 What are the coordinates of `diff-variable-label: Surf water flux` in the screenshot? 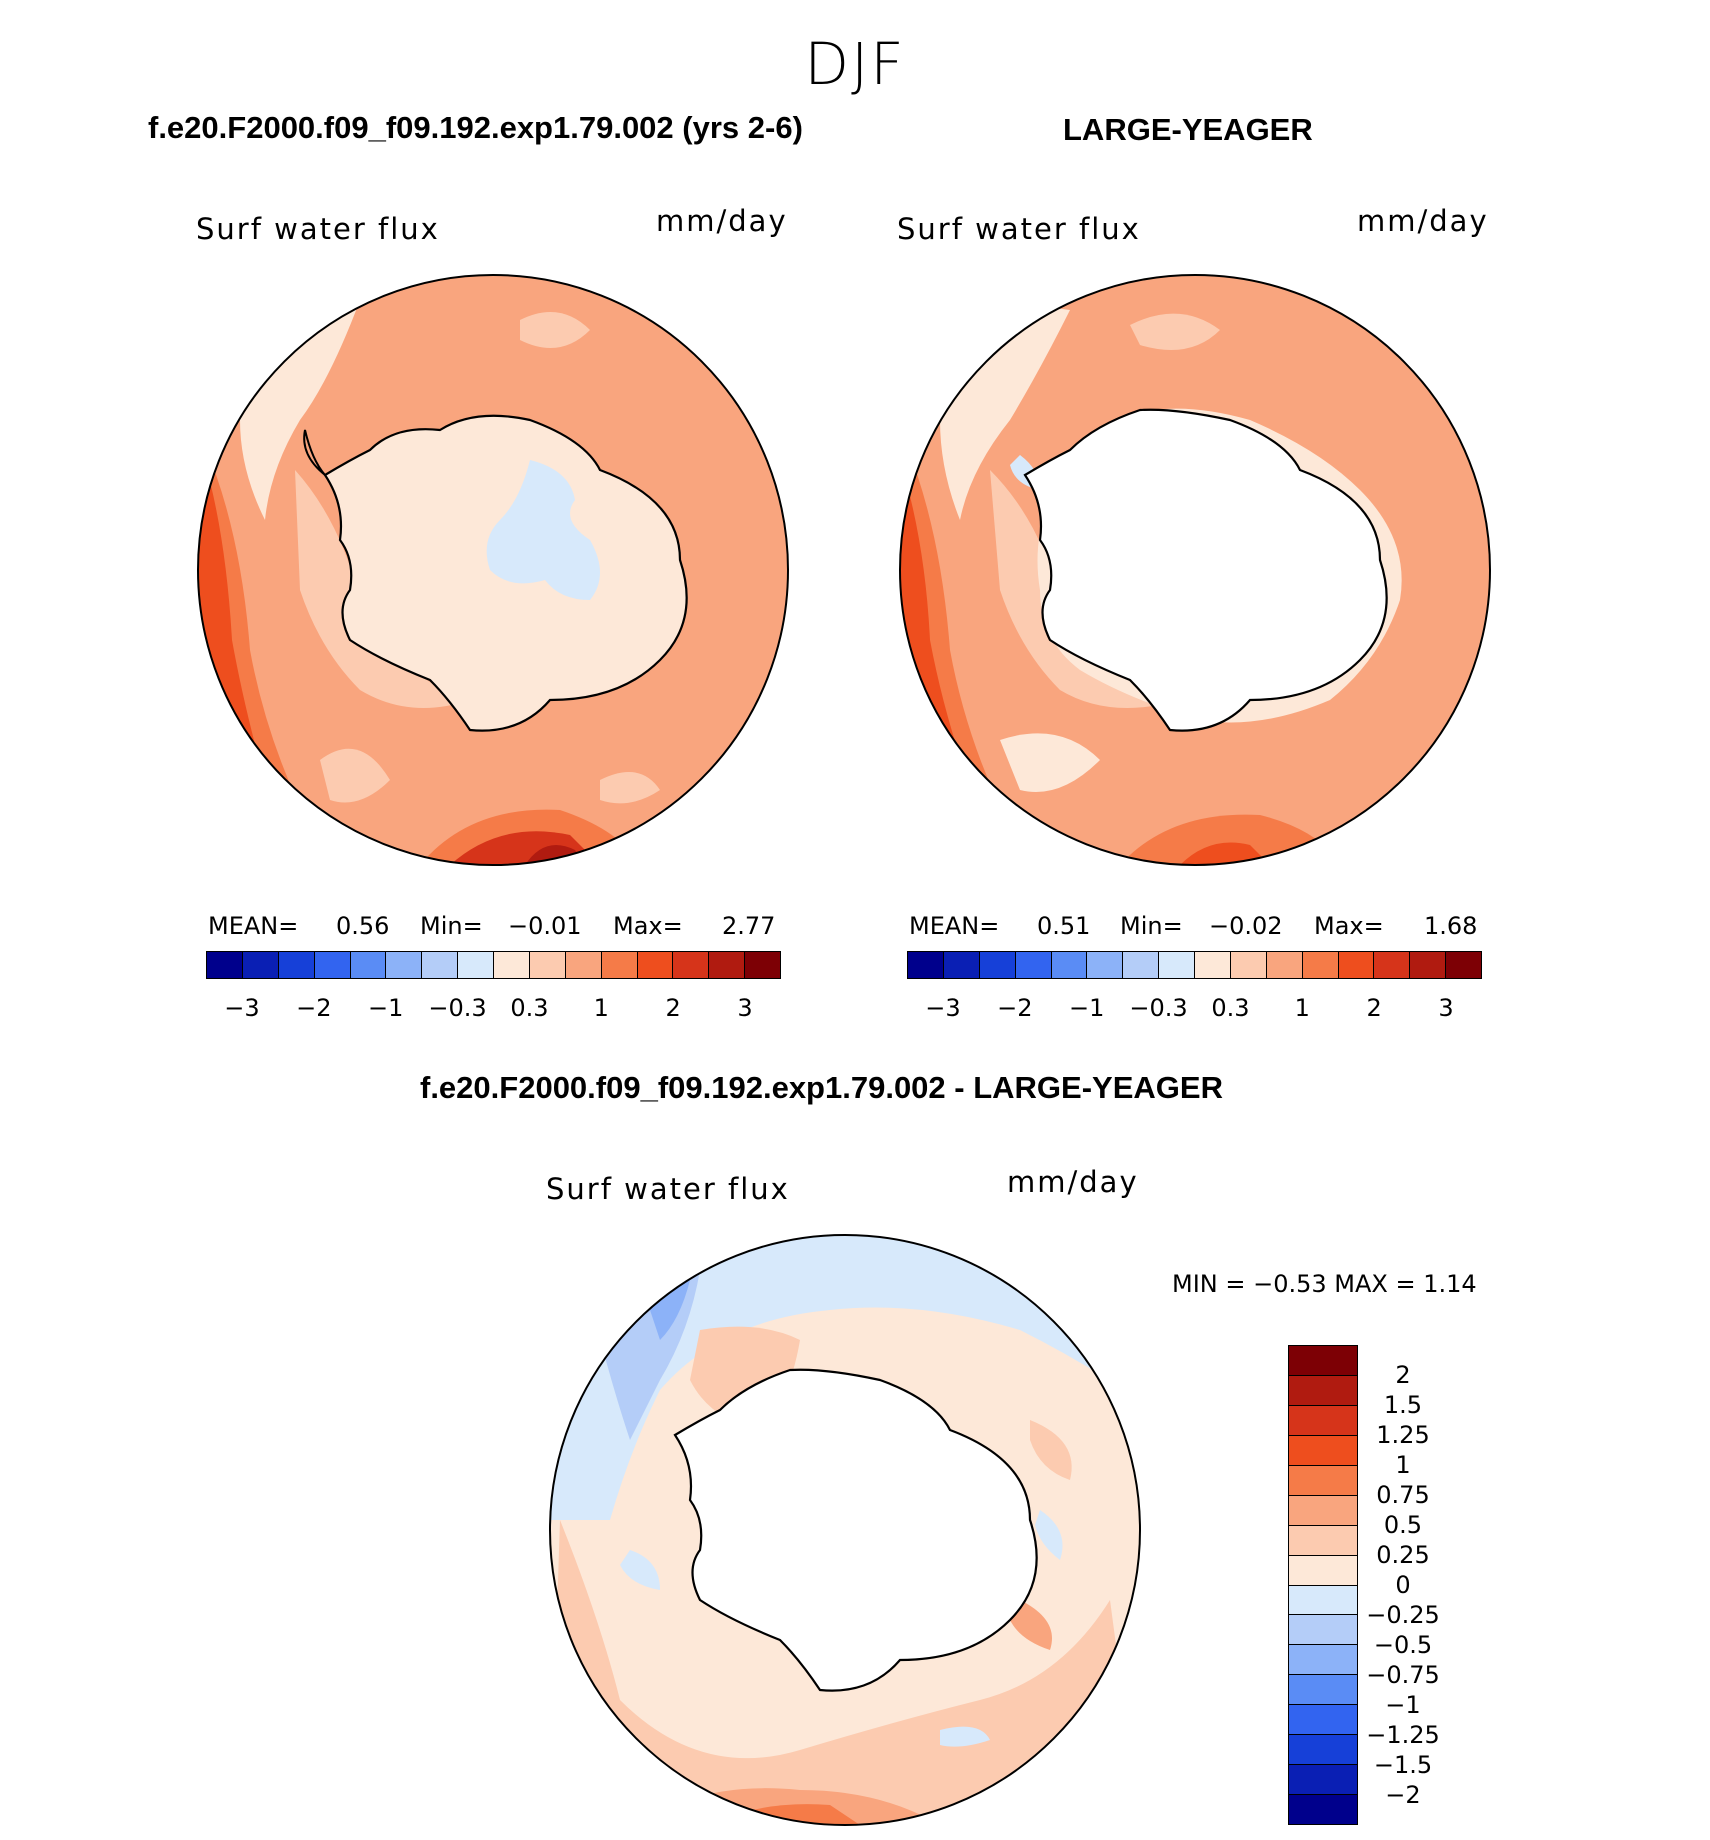 It's located at (668, 1189).